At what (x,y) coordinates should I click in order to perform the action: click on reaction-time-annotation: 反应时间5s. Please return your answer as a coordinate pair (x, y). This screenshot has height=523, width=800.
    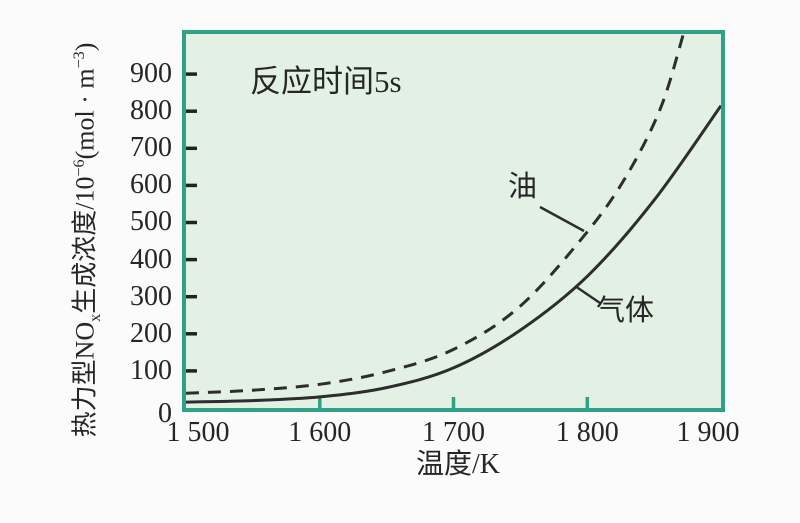
    Looking at the image, I should click on (326, 81).